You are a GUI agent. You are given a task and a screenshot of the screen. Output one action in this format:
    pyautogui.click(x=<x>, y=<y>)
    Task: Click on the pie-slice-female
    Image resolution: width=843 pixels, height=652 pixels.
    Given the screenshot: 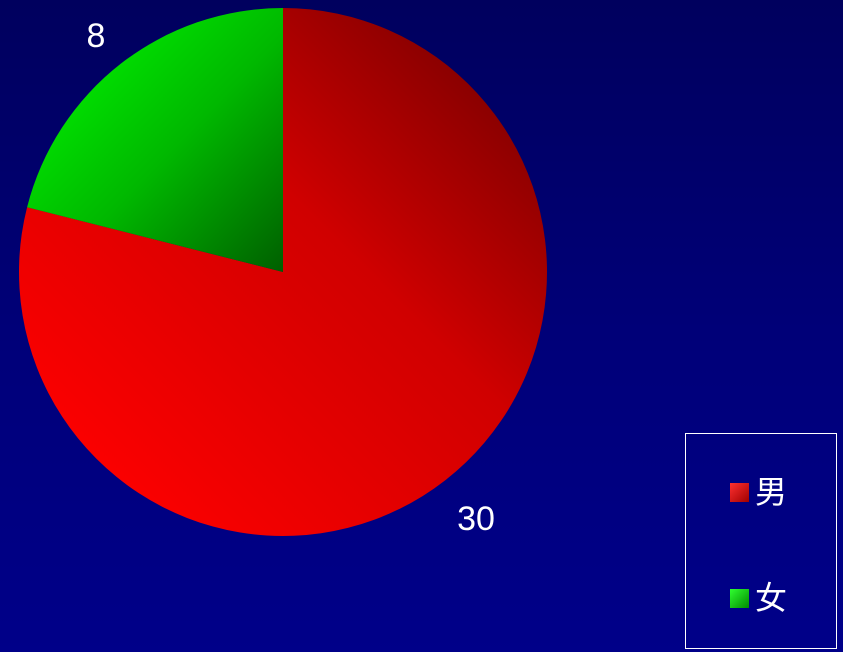 What is the action you would take?
    pyautogui.click(x=155, y=140)
    